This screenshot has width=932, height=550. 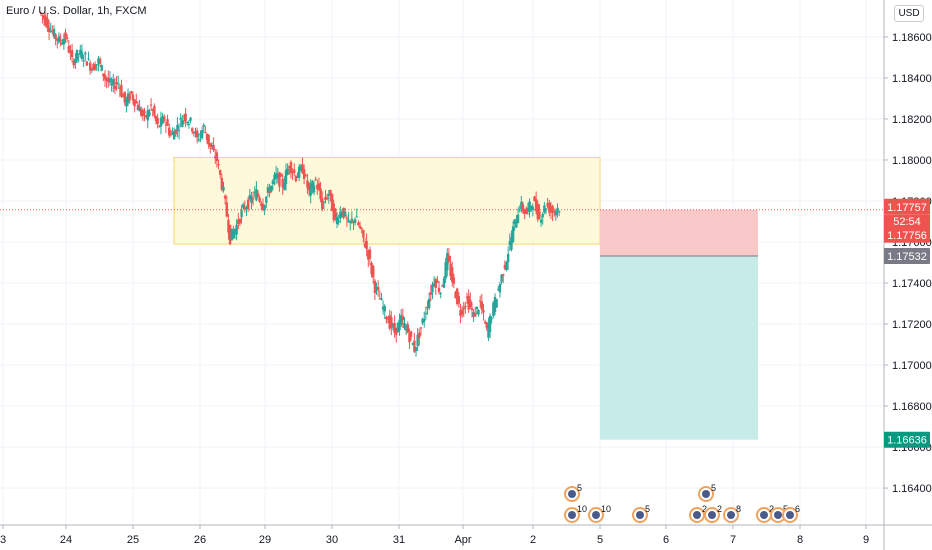 What do you see at coordinates (909, 13) in the screenshot?
I see `currency-label: USD` at bounding box center [909, 13].